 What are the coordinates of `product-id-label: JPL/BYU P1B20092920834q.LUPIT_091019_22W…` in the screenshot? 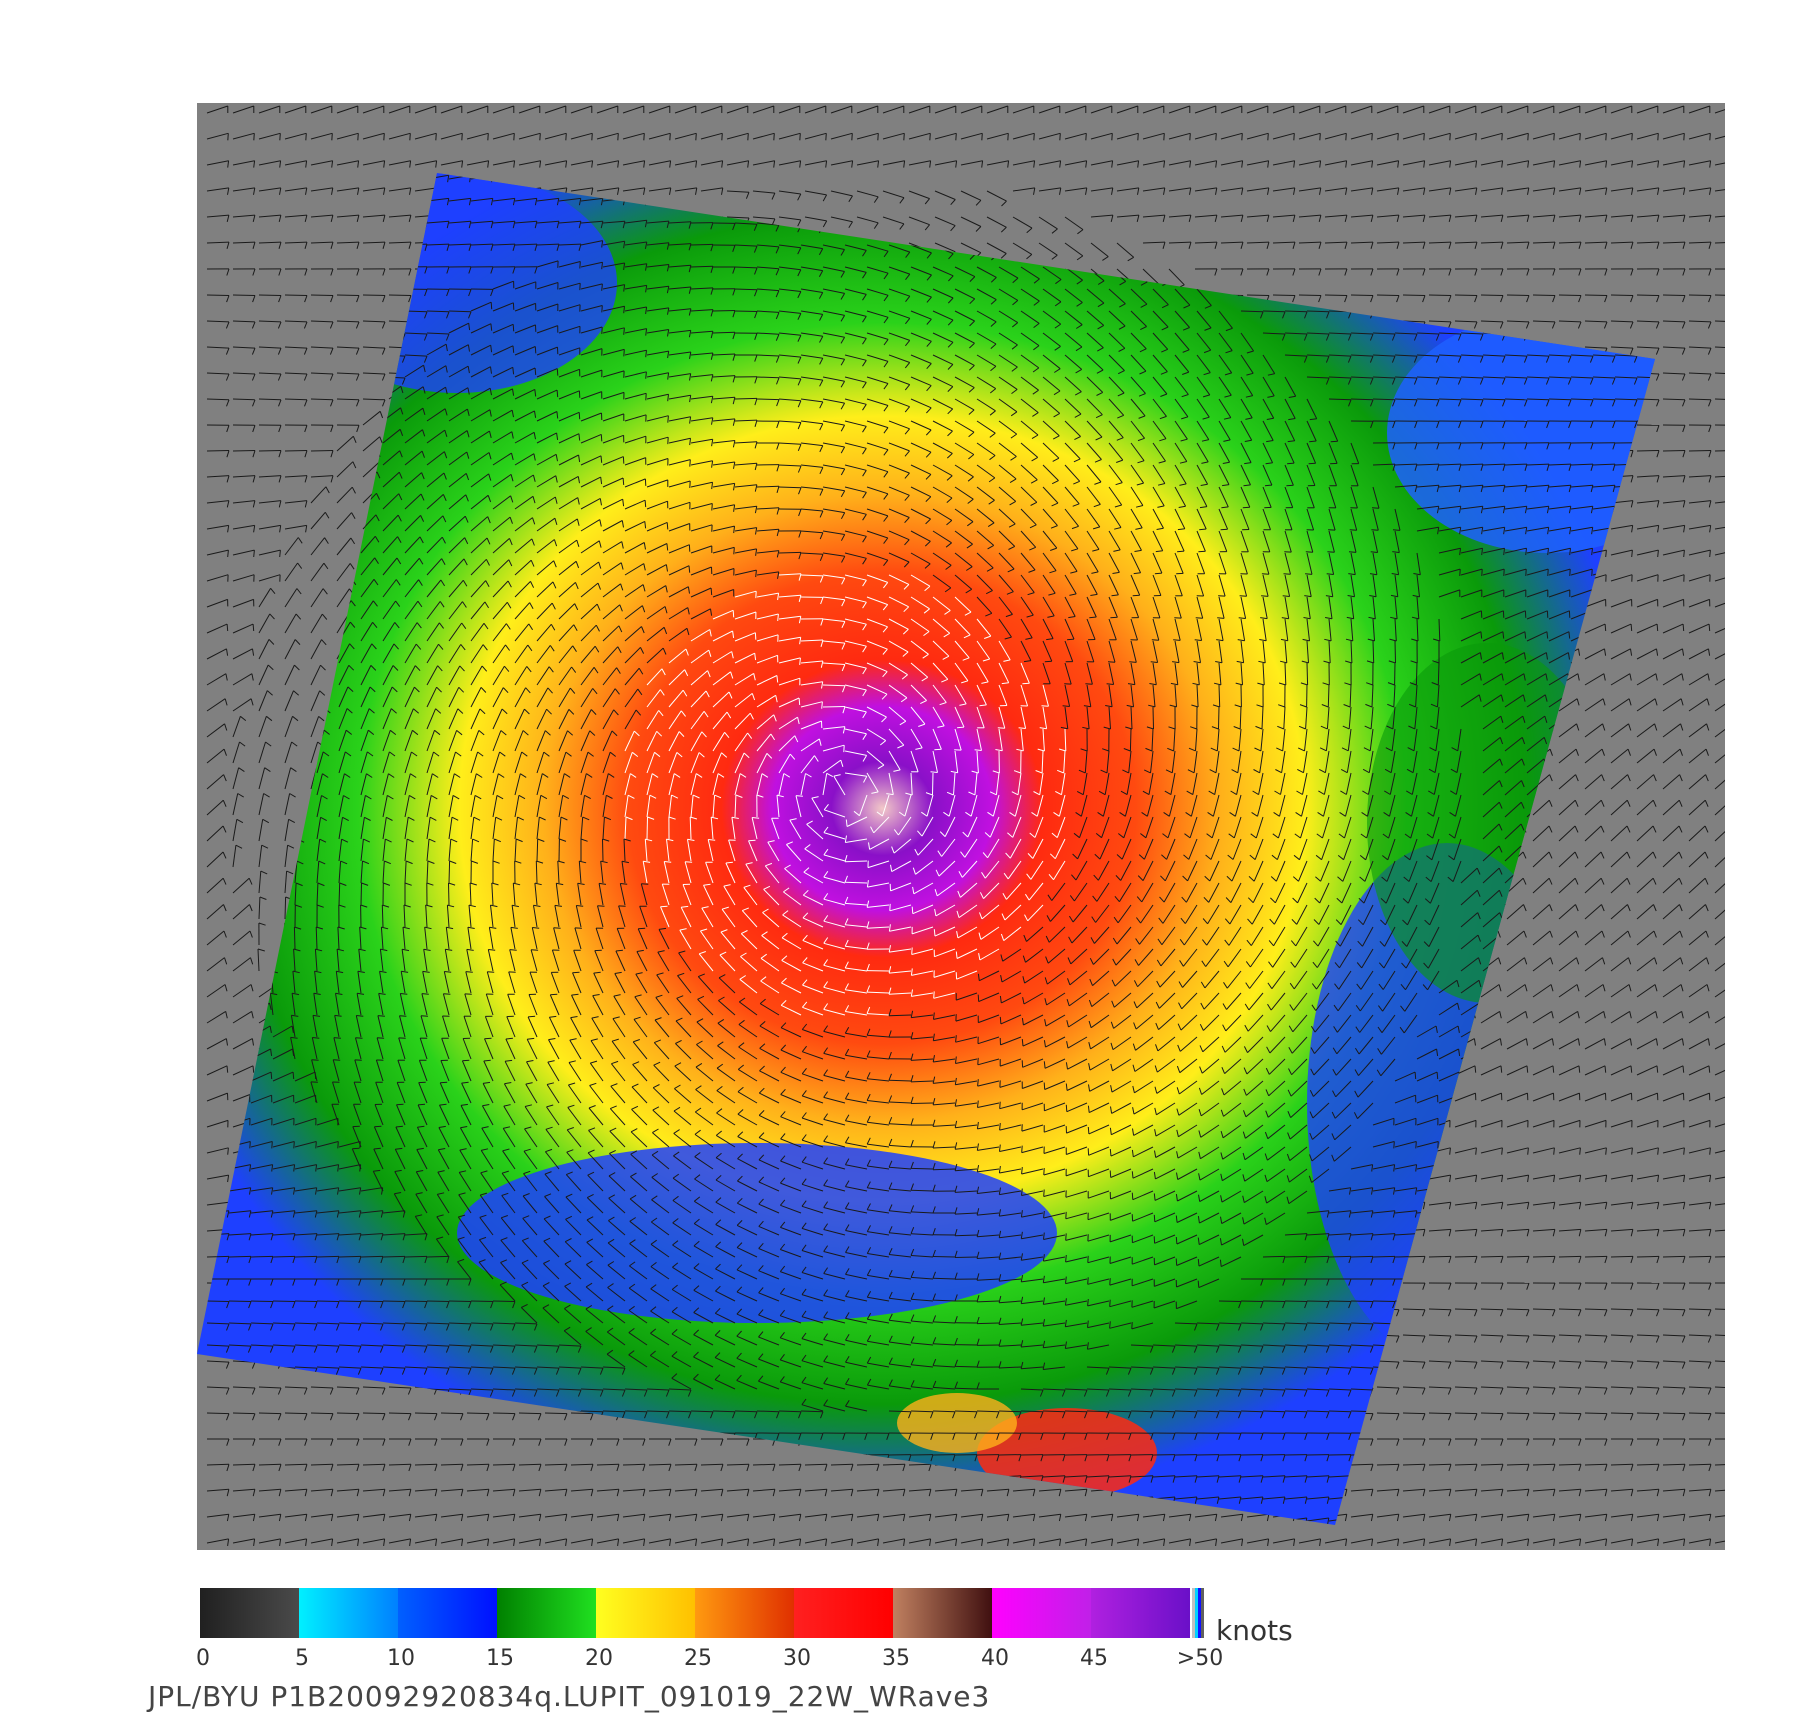 It's located at (569, 1696).